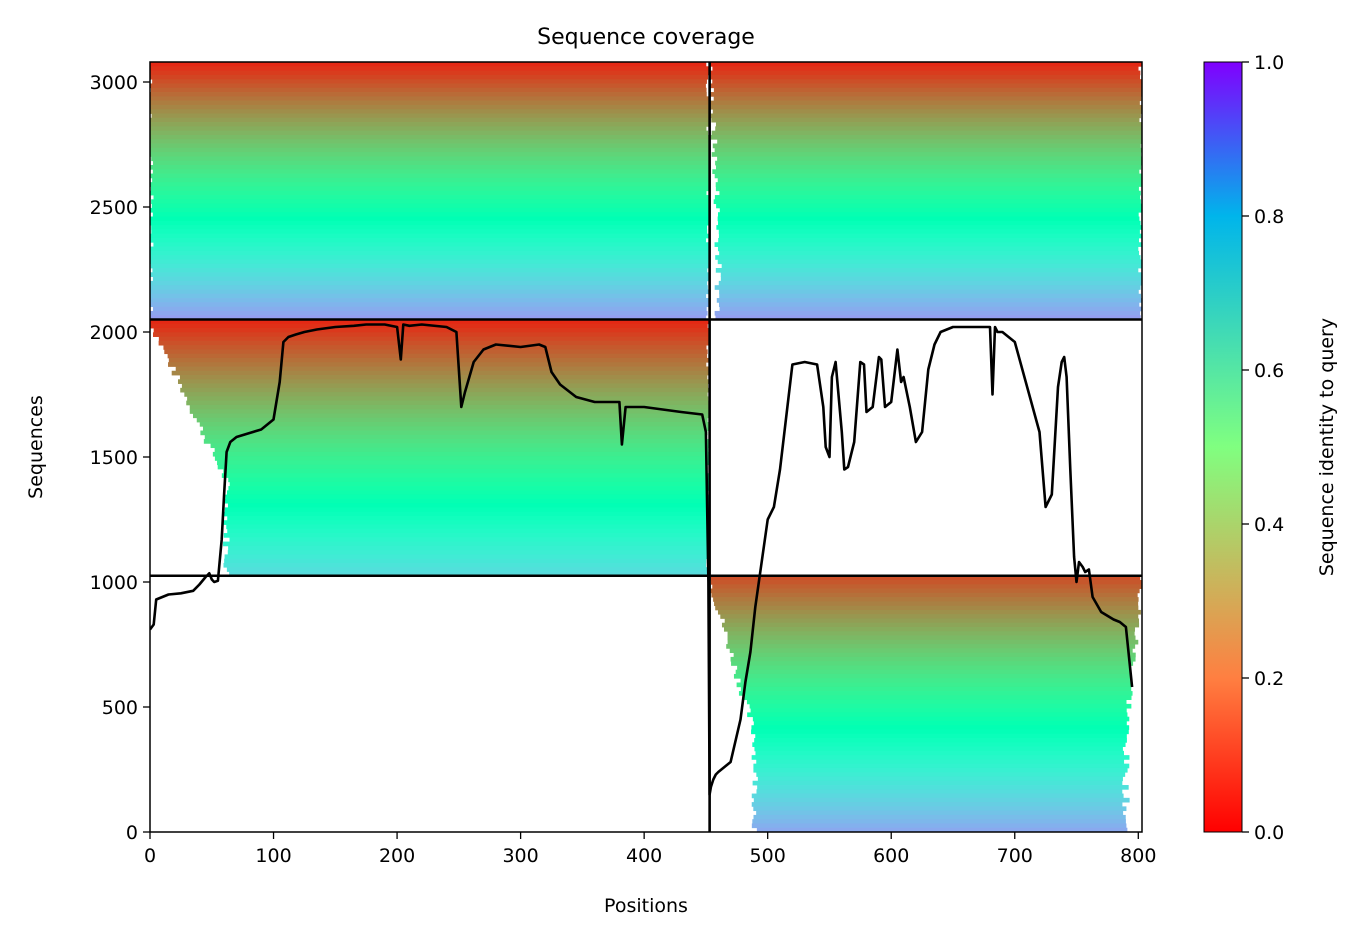  What do you see at coordinates (646, 906) in the screenshot?
I see `x-axis-label: Positions` at bounding box center [646, 906].